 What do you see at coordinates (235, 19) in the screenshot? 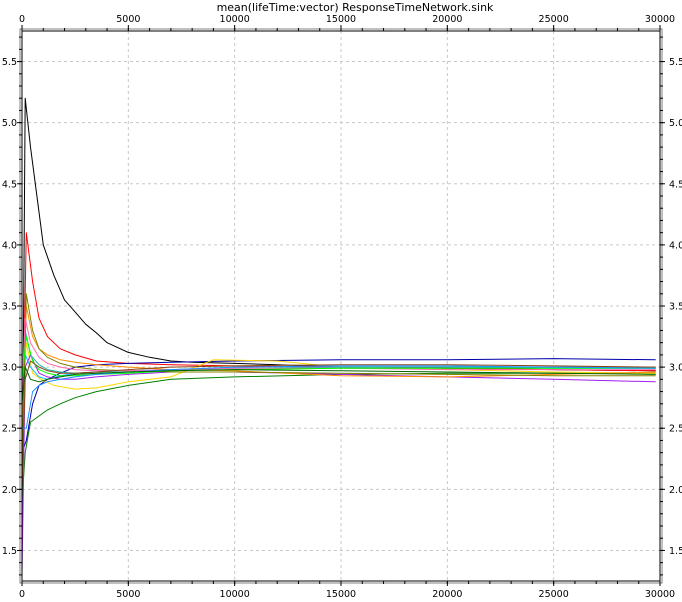
I see `x-tick-label-top: 10000` at bounding box center [235, 19].